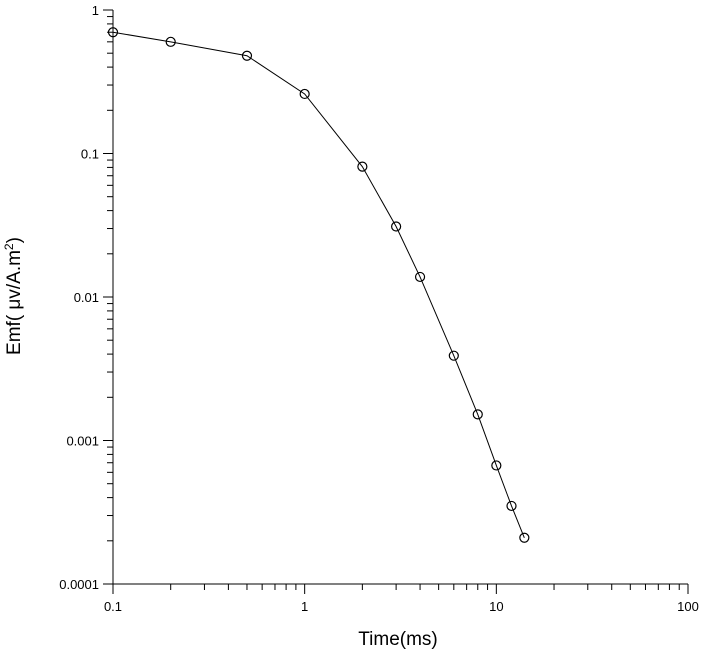  What do you see at coordinates (688, 606) in the screenshot?
I see `x-tick-label: 100` at bounding box center [688, 606].